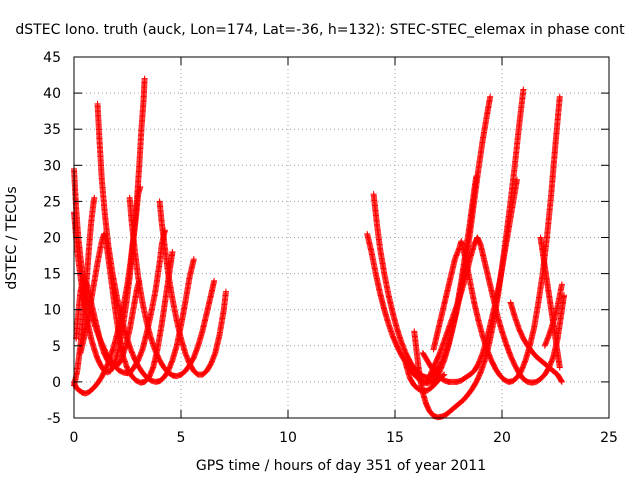 The height and width of the screenshot is (480, 640). Describe the element at coordinates (502, 438) in the screenshot. I see `x-tick-label: 20` at that location.